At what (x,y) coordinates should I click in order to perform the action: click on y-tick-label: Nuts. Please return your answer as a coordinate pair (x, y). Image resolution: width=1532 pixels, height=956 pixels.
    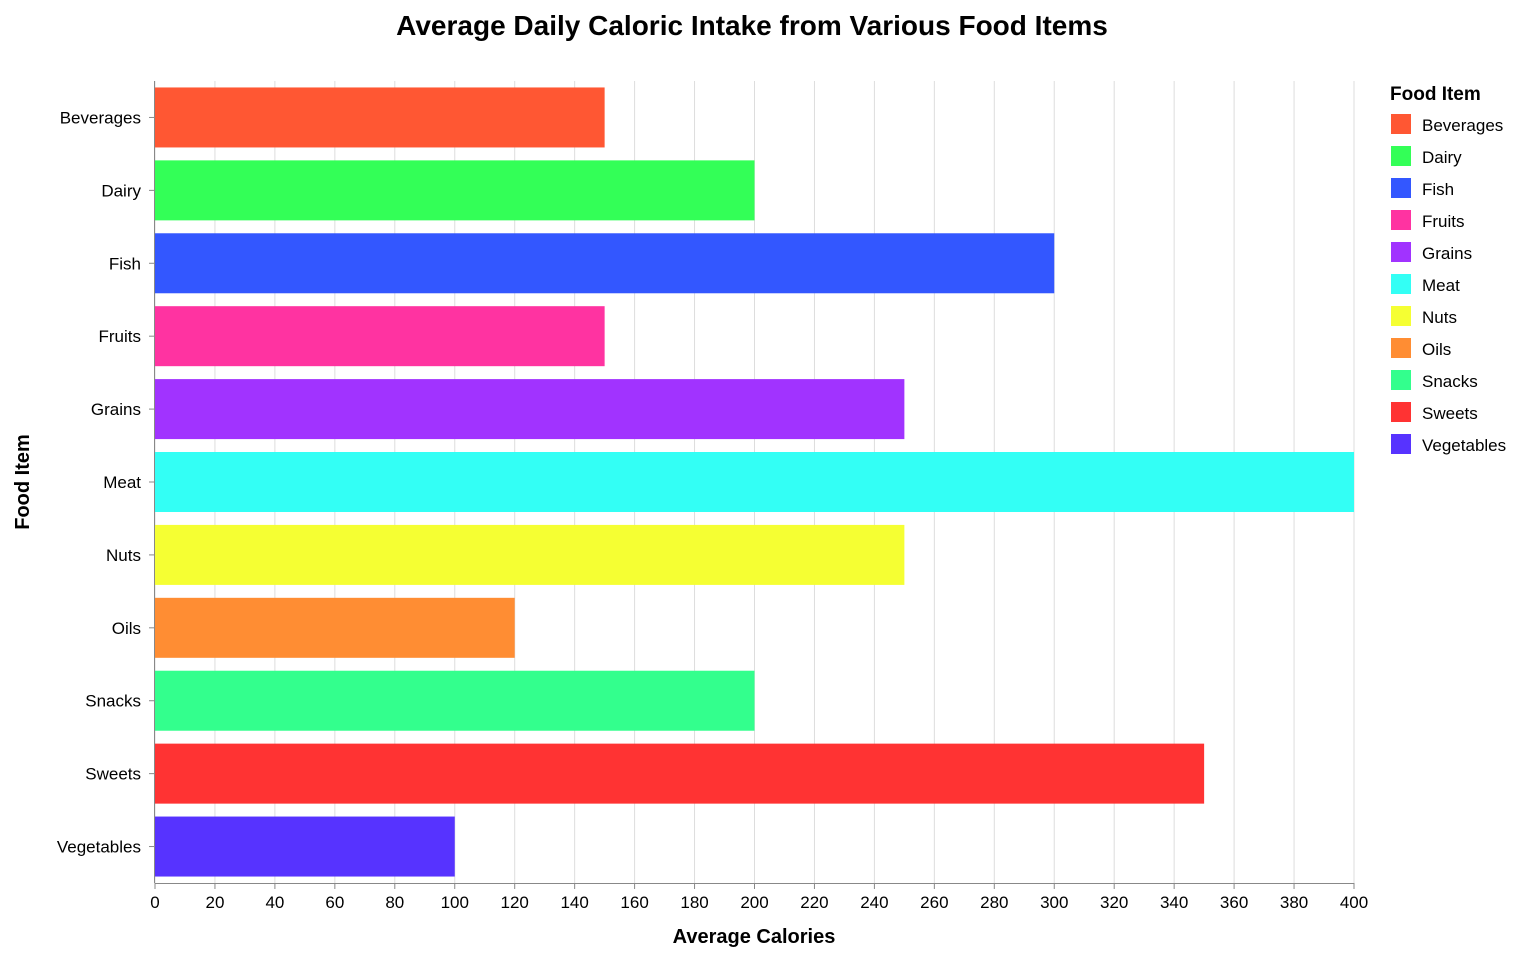
    Looking at the image, I should click on (123, 555).